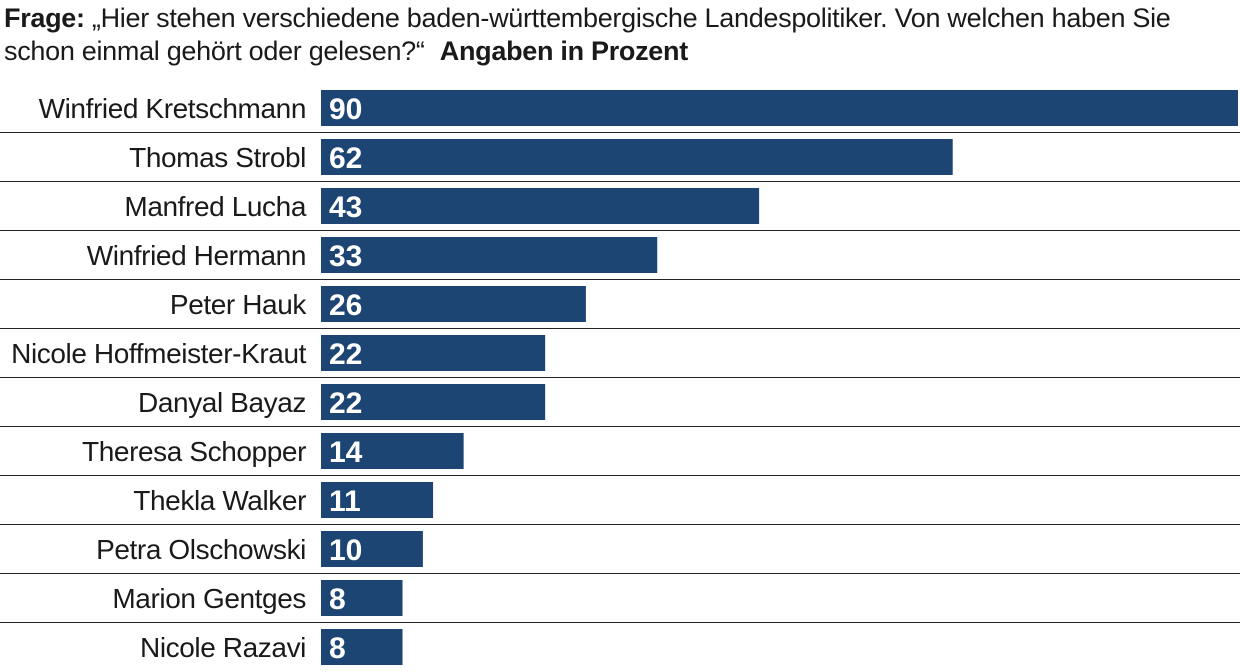  What do you see at coordinates (223, 647) in the screenshot?
I see `category-label: Nicole Razavi` at bounding box center [223, 647].